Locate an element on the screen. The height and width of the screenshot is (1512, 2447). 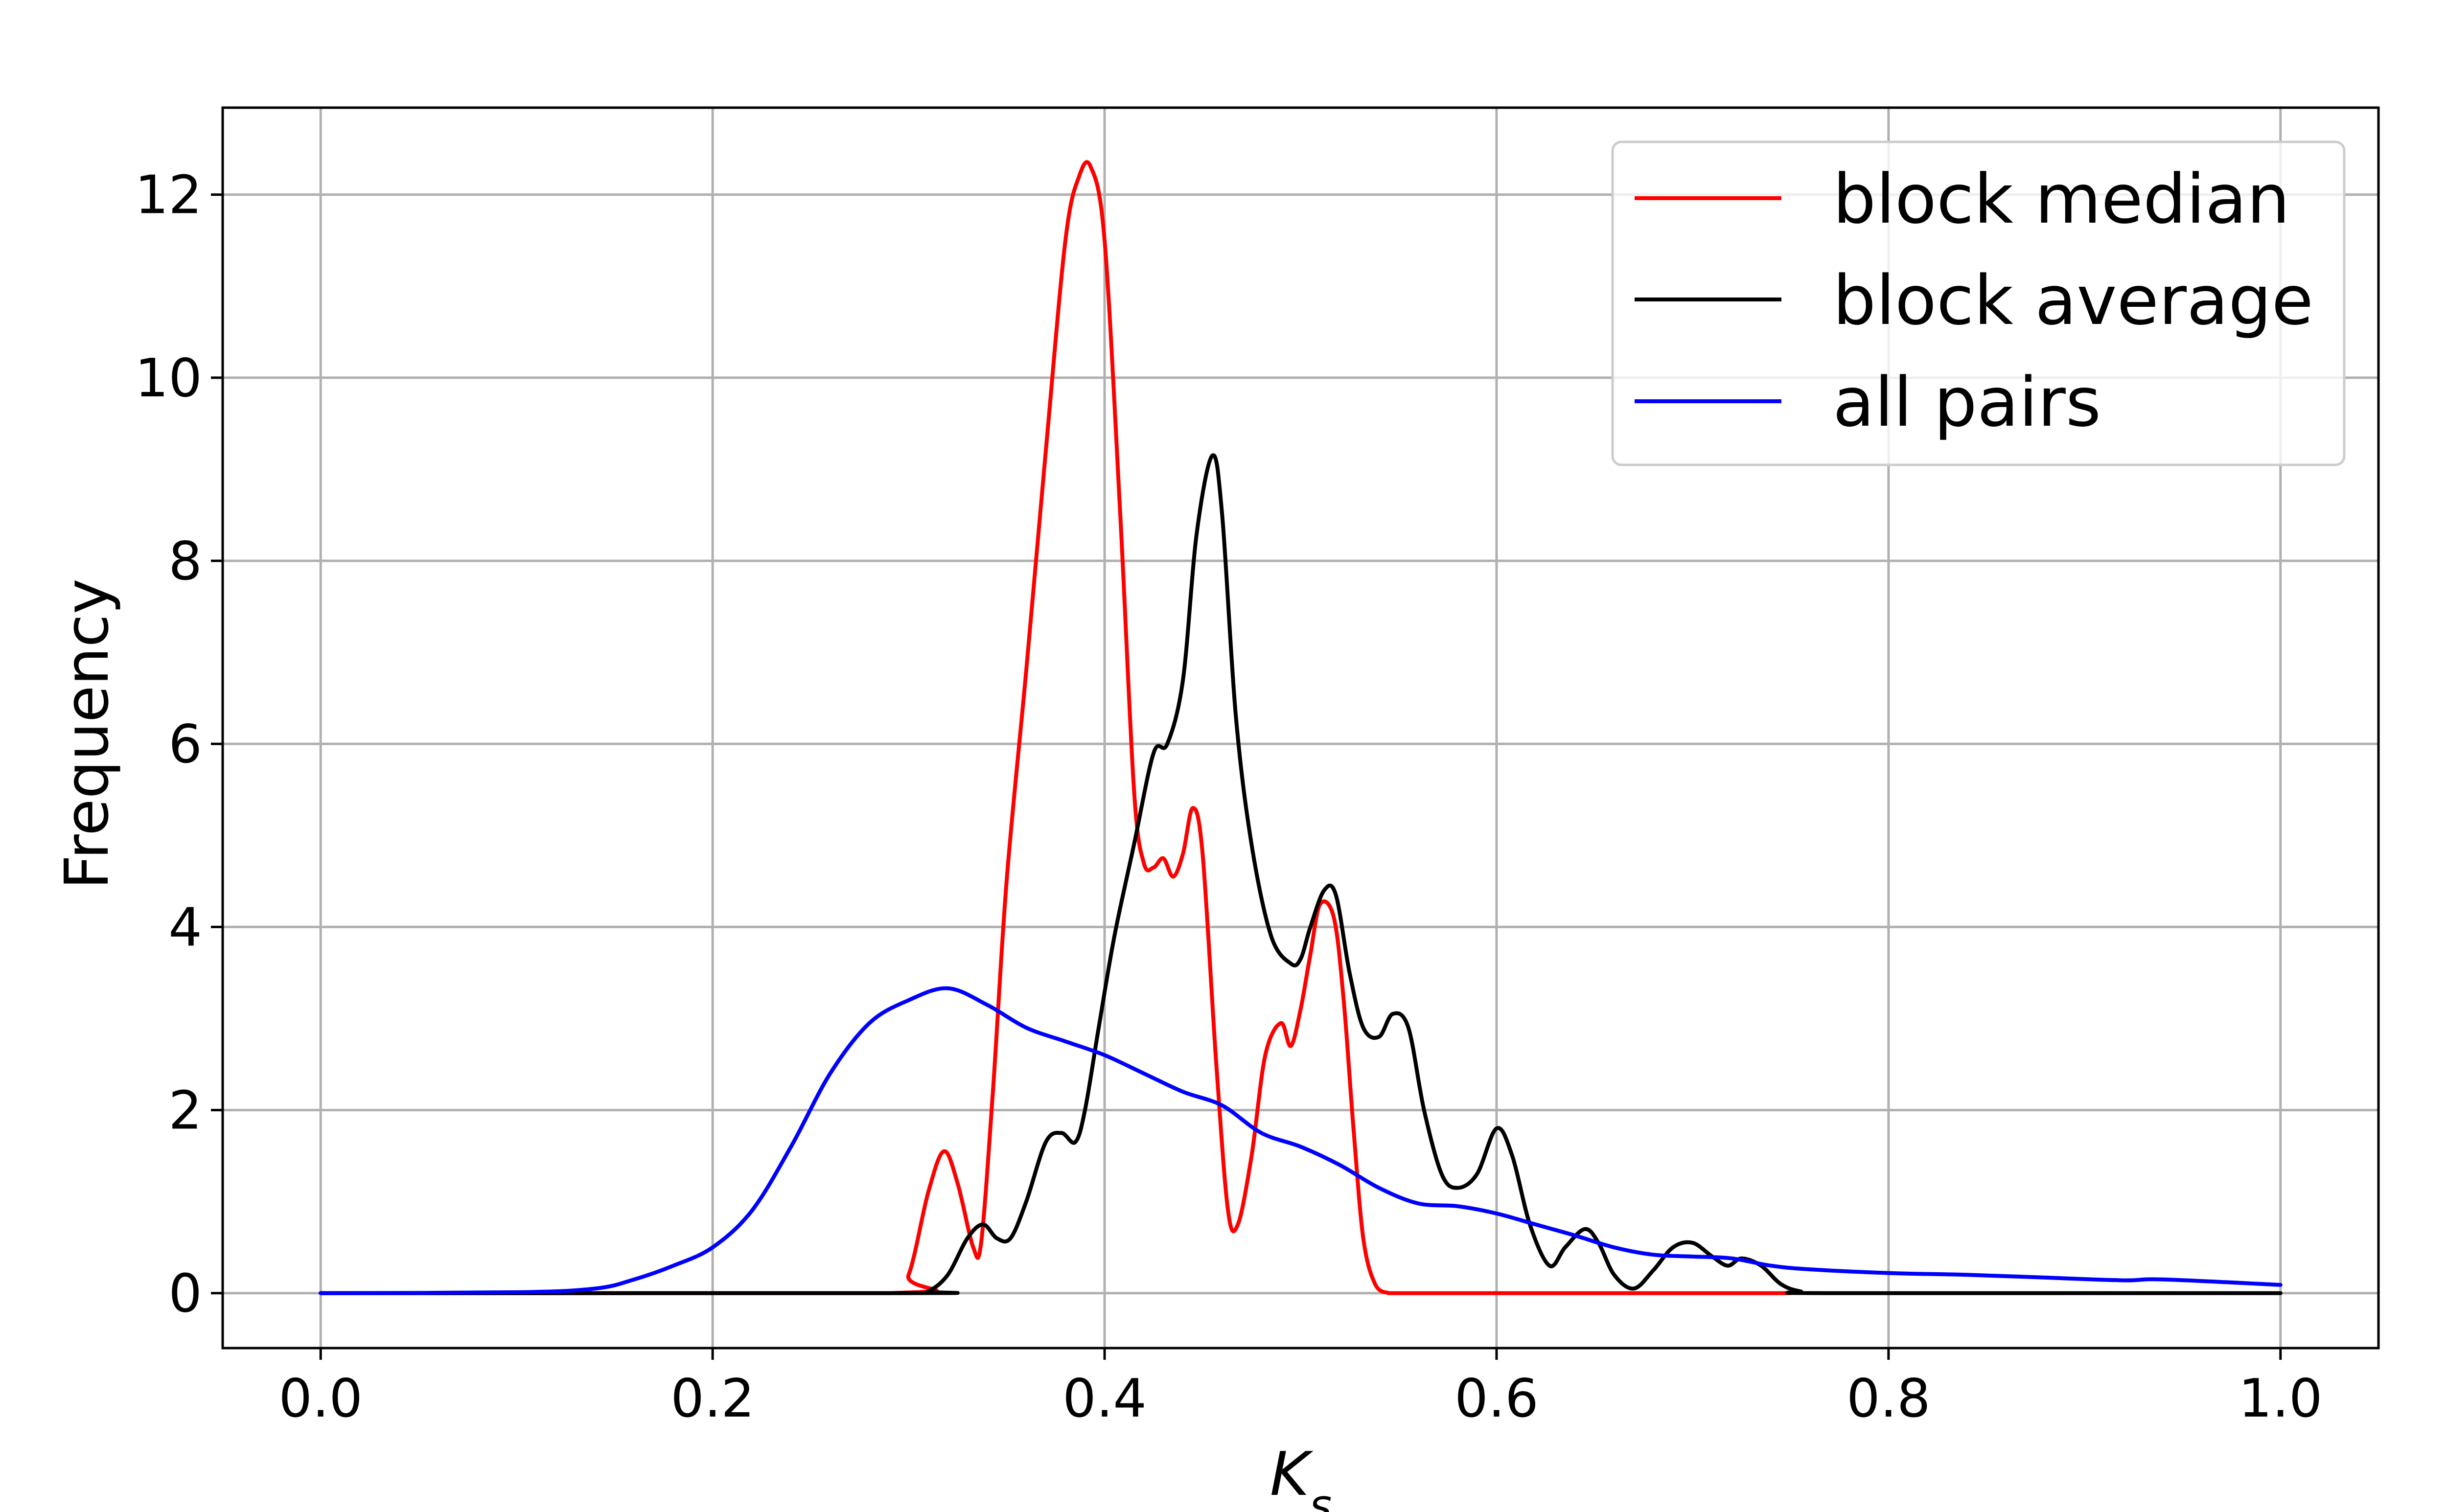
y-tick-label: 0 is located at coordinates (185, 1294).